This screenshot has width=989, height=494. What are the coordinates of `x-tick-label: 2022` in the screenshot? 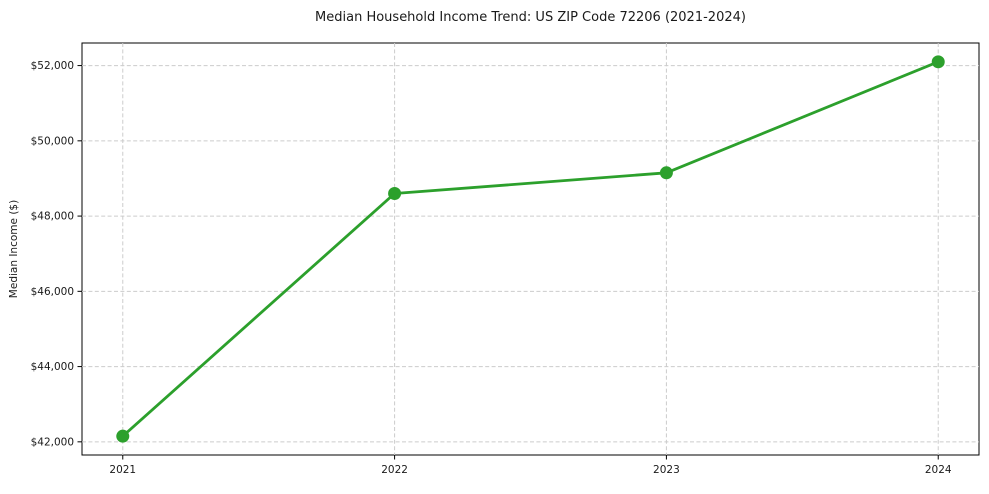 It's located at (394, 470).